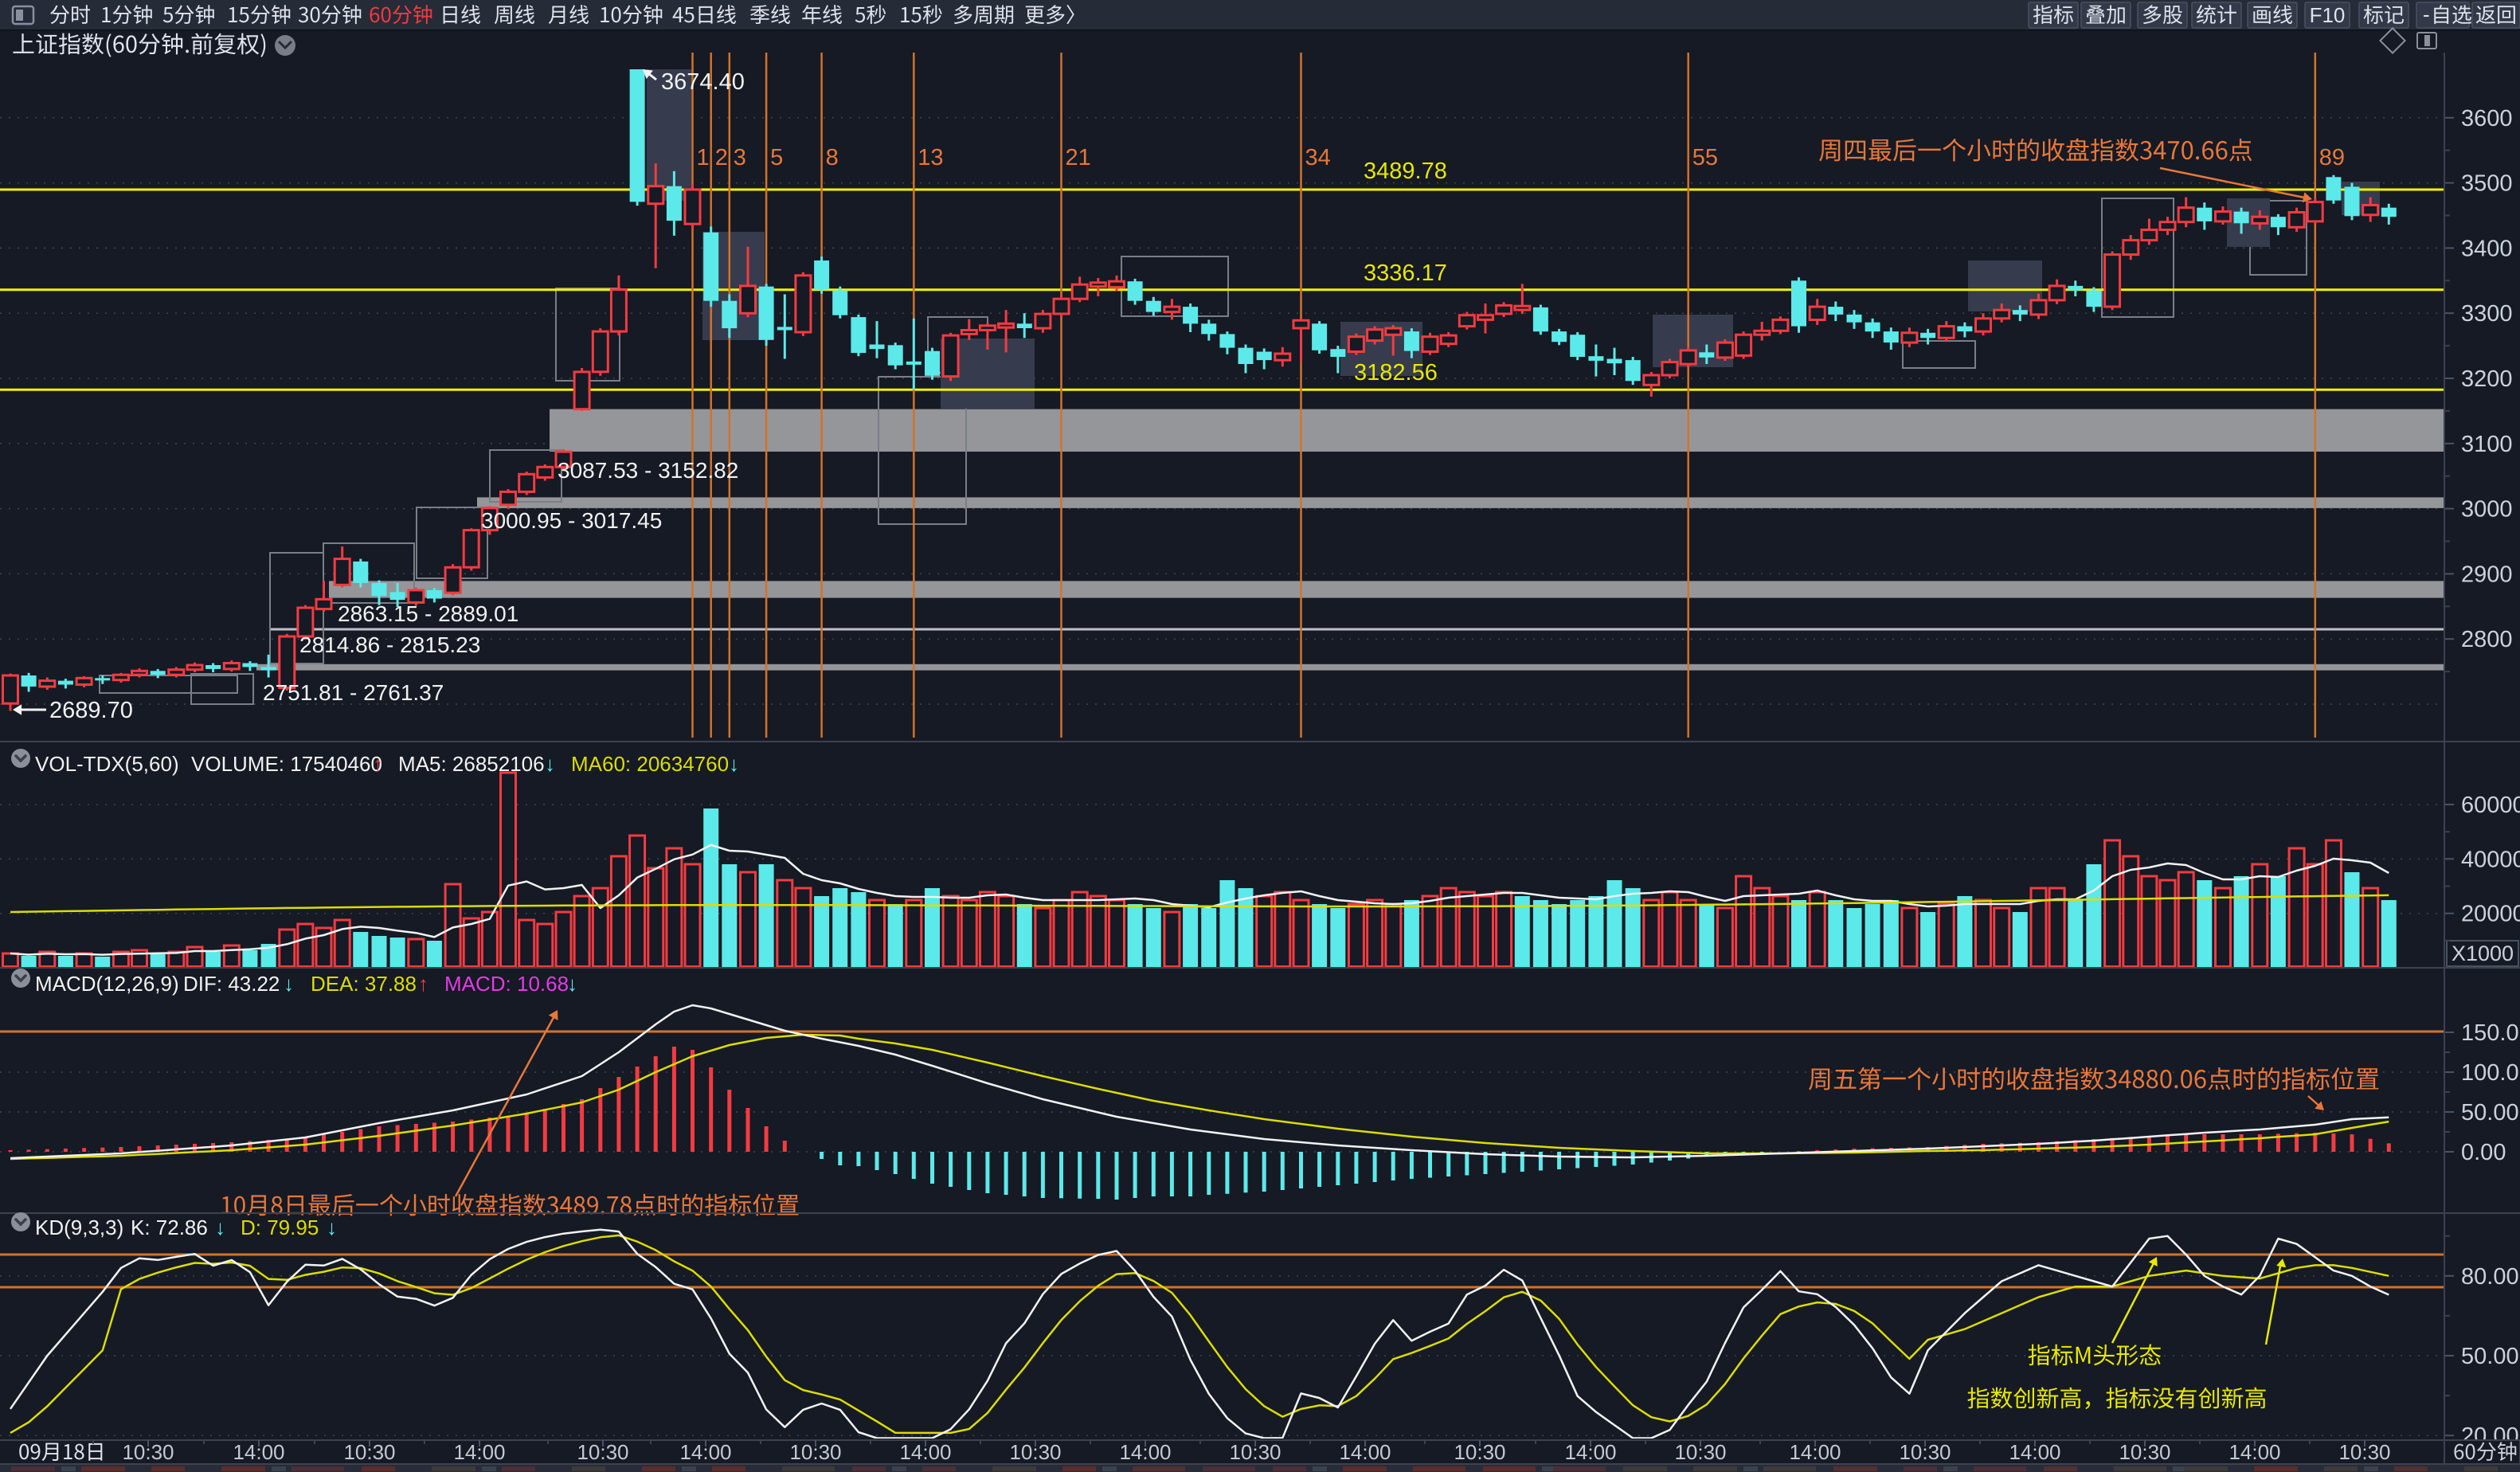 This screenshot has height=1472, width=2520. I want to click on svg-text: VOL-TDX(5,60), so click(107, 764).